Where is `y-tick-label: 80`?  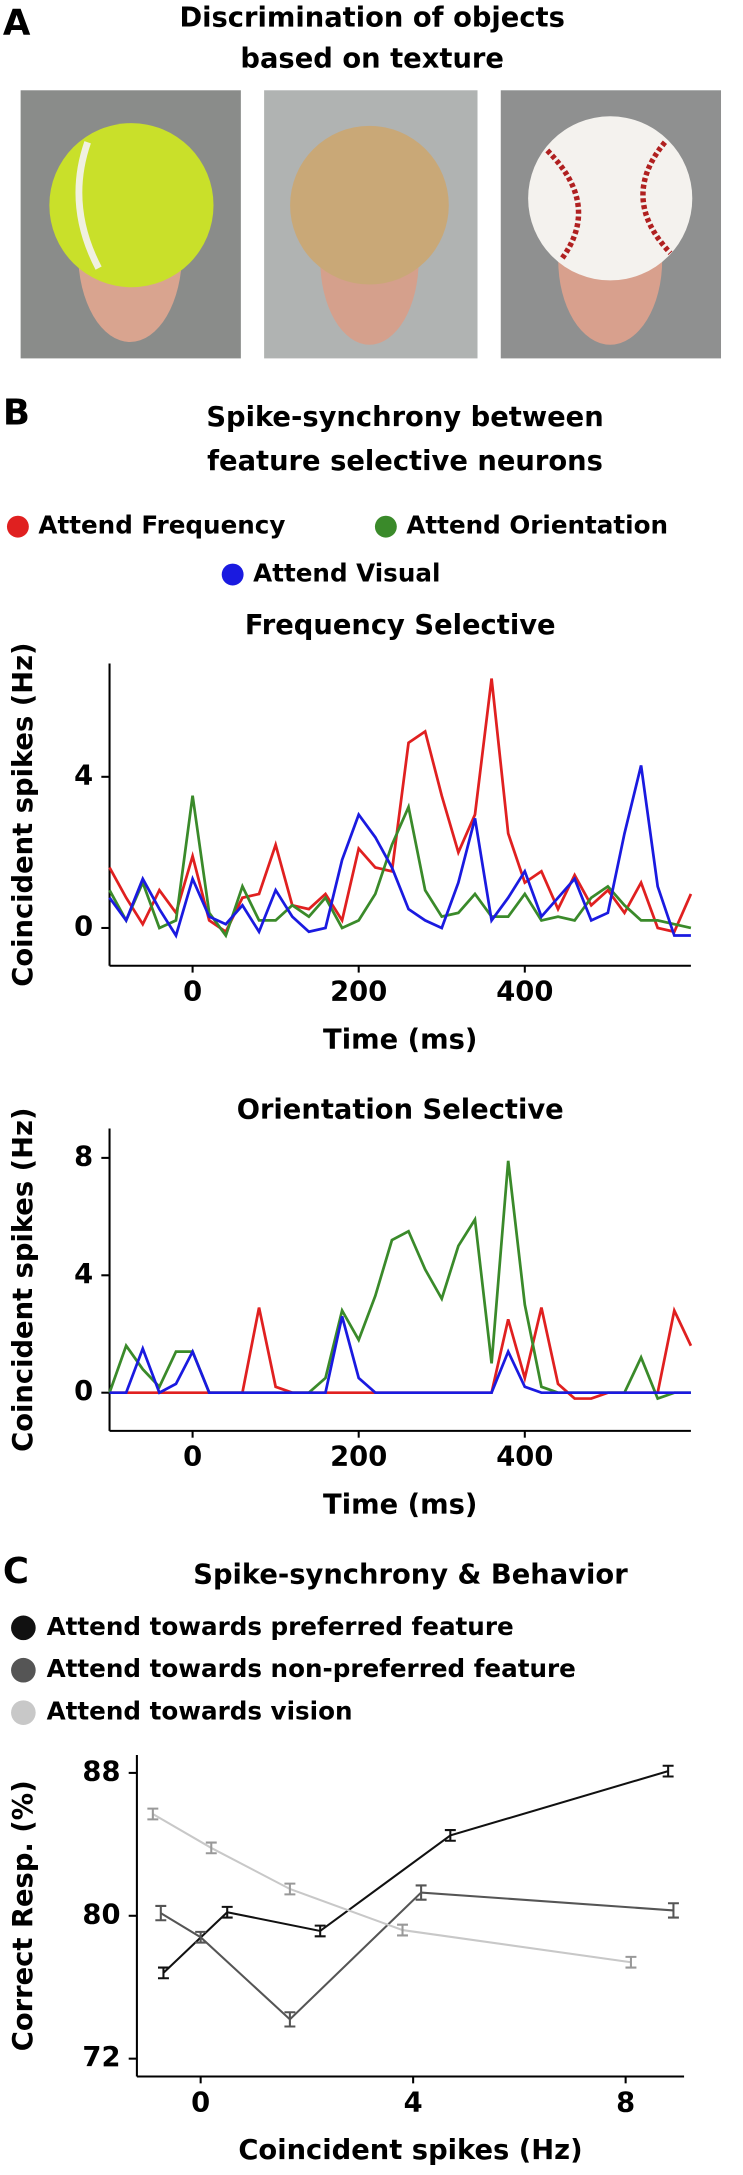 y-tick-label: 80 is located at coordinates (101, 1914).